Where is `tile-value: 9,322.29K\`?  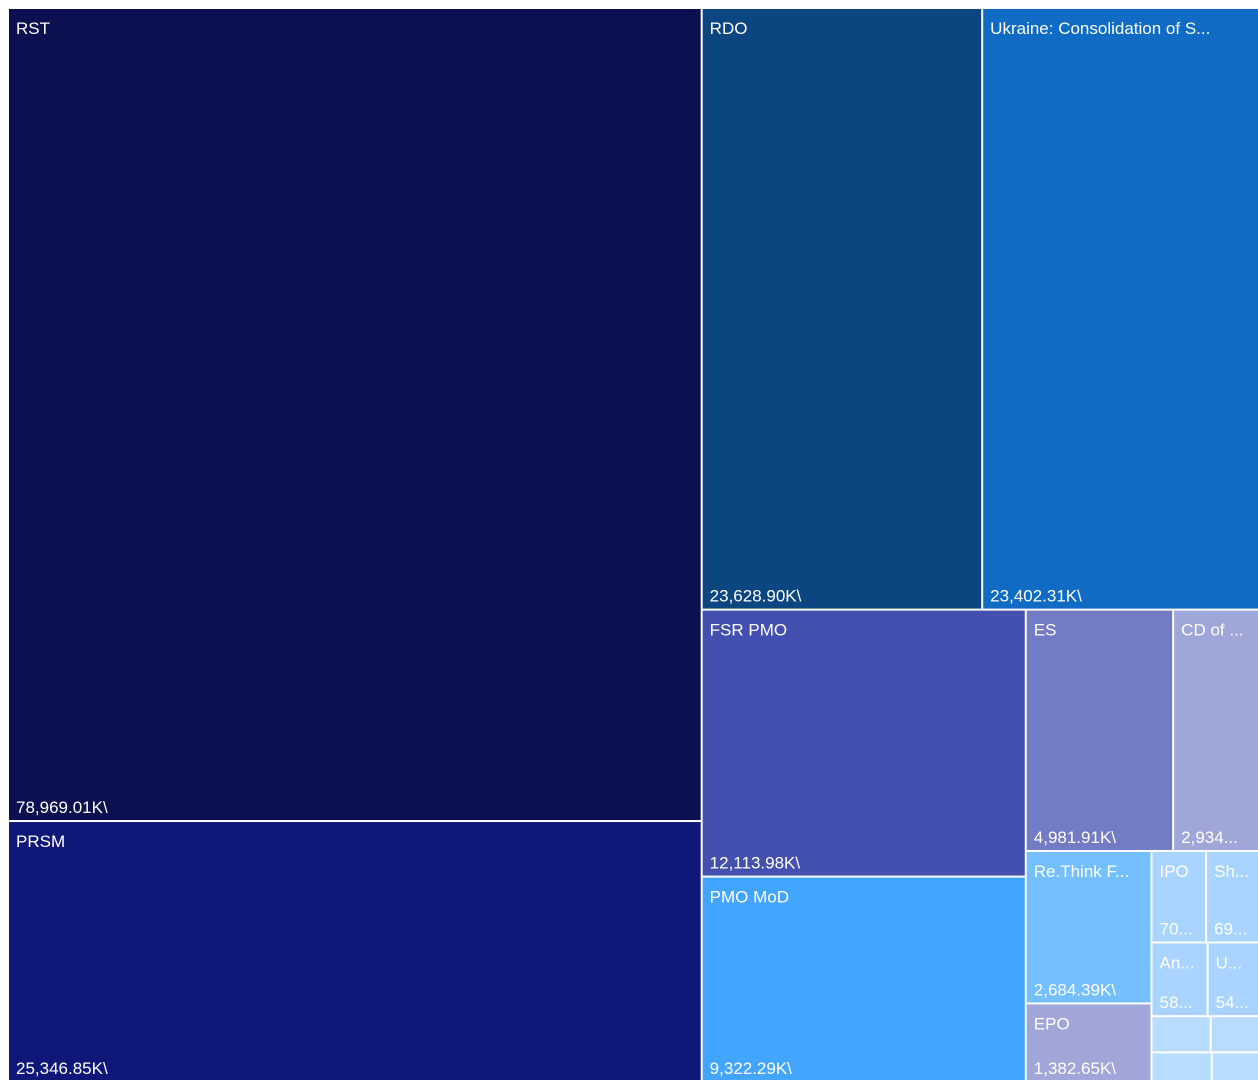 tile-value: 9,322.29K\ is located at coordinates (751, 1068).